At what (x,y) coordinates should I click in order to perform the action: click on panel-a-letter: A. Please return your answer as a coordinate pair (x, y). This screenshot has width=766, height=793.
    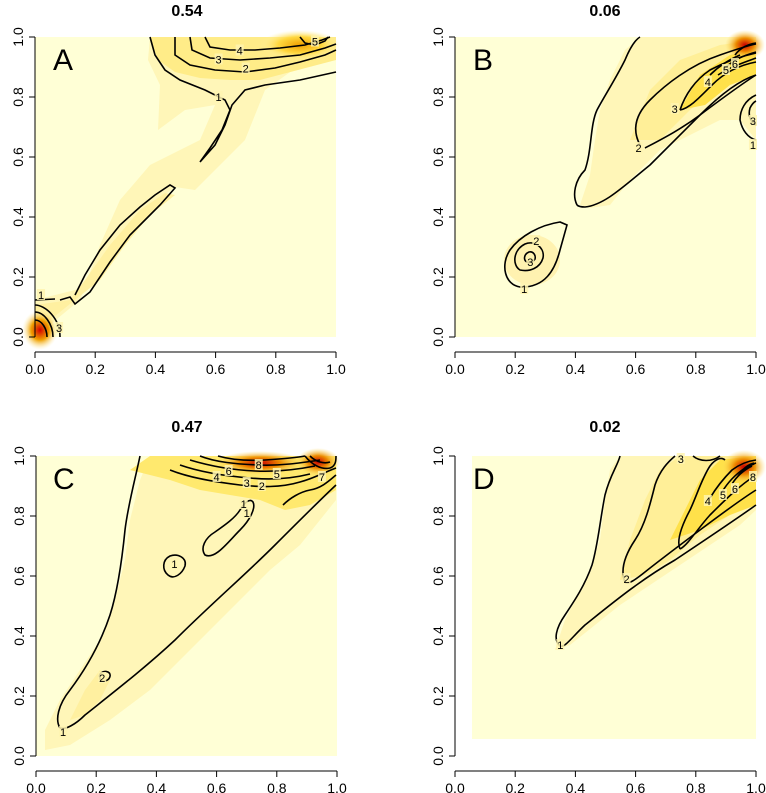
    Looking at the image, I should click on (63, 60).